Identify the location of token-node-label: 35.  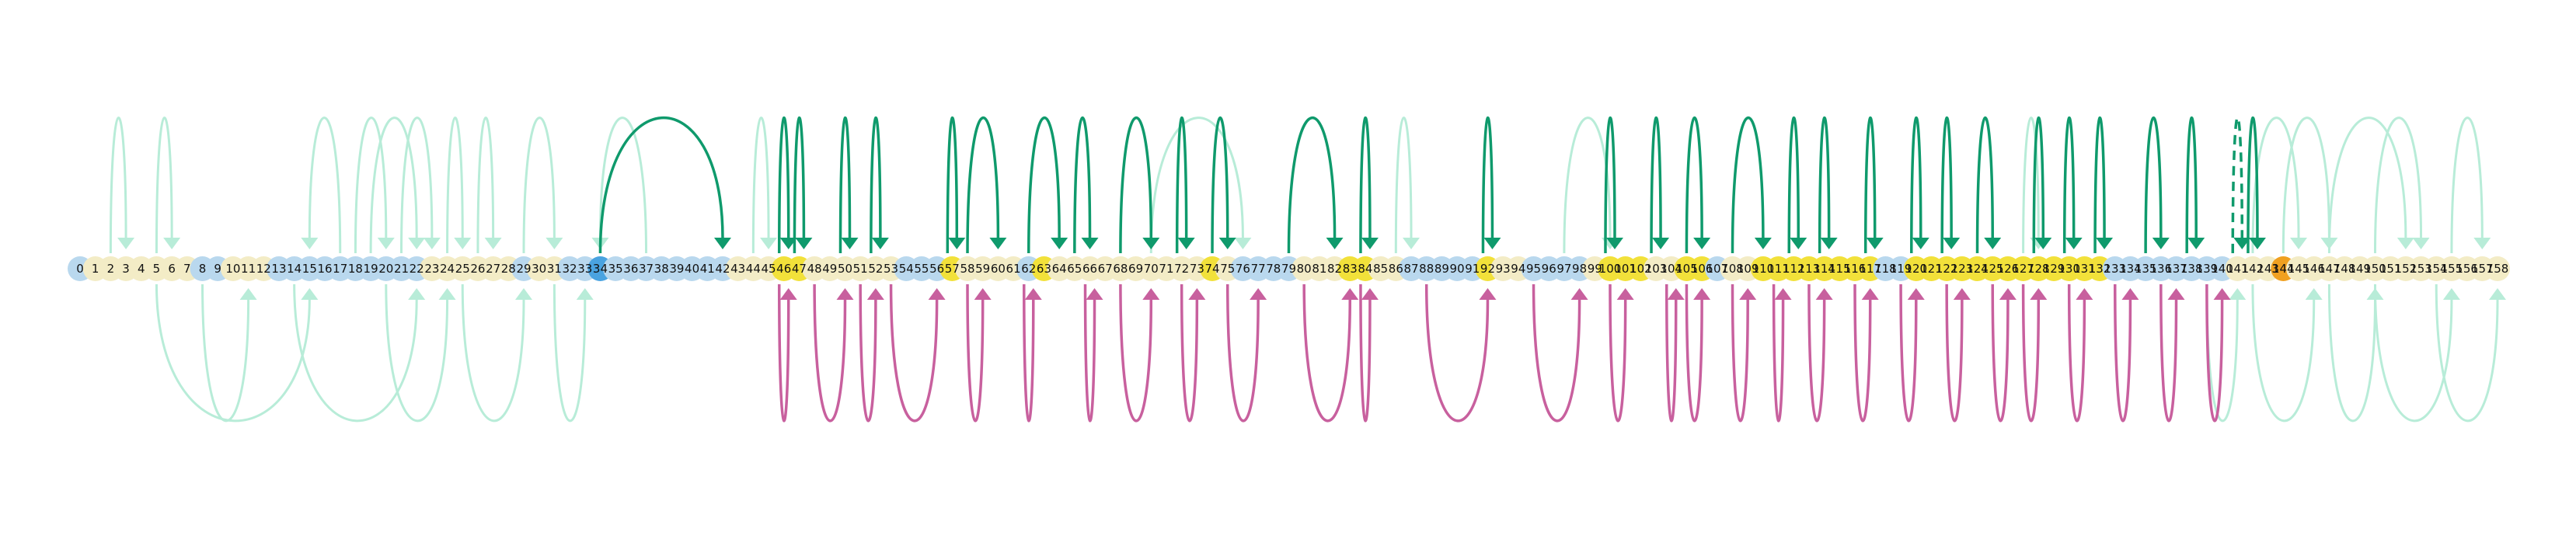
(615, 269).